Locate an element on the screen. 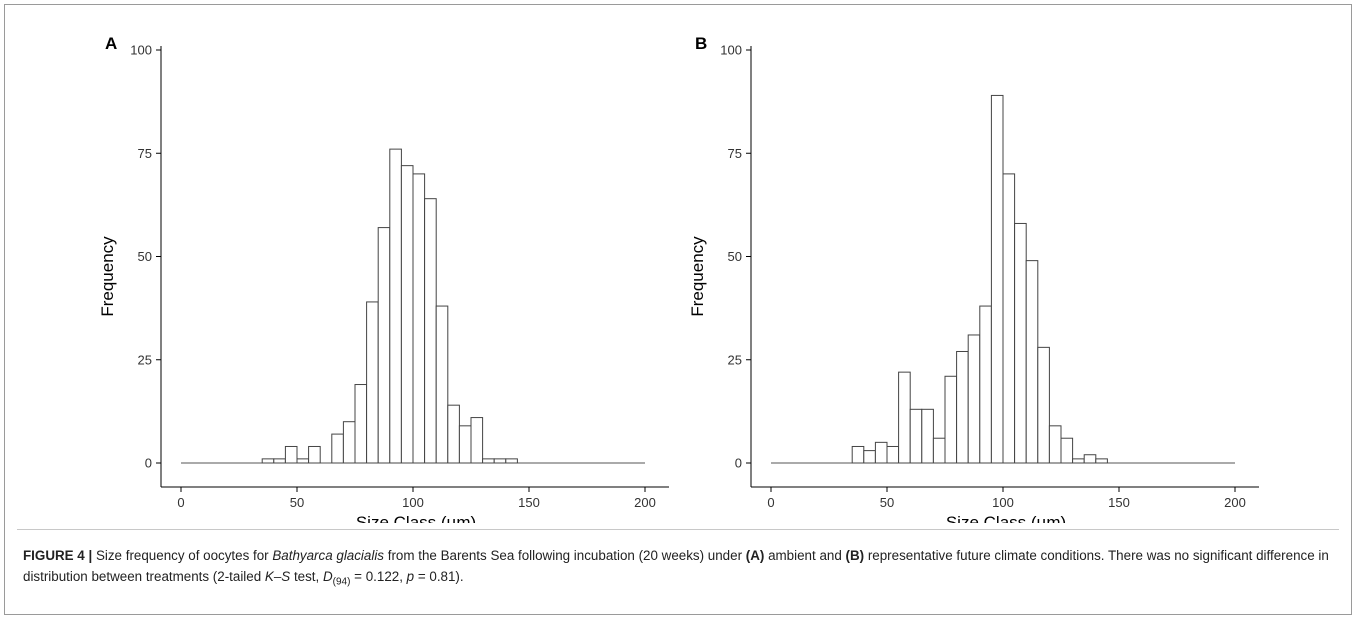  caption-text-3: ambient and is located at coordinates (805, 555).